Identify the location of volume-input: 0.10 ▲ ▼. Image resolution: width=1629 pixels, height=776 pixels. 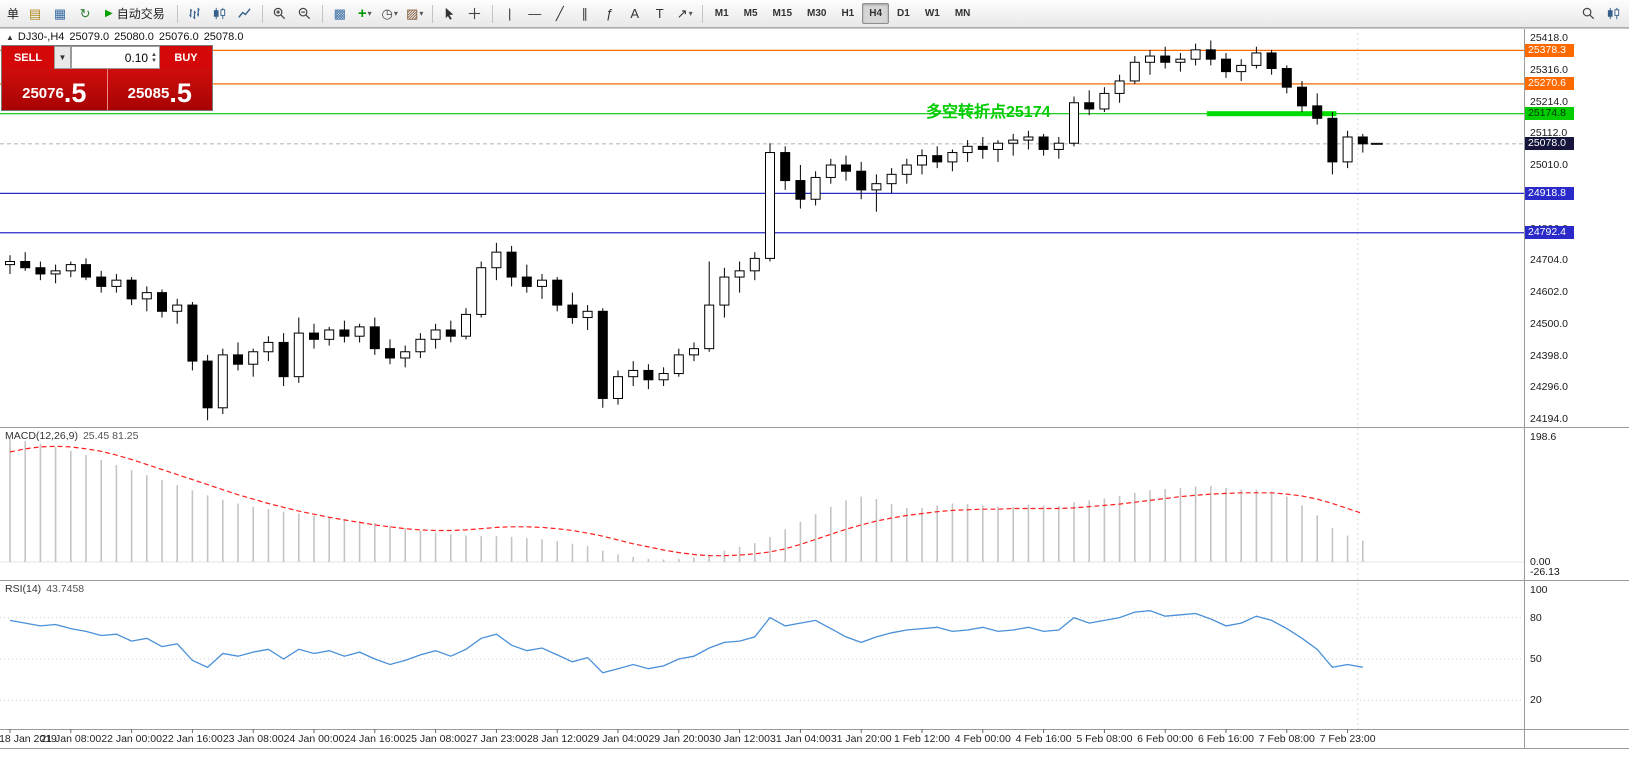
(115, 57).